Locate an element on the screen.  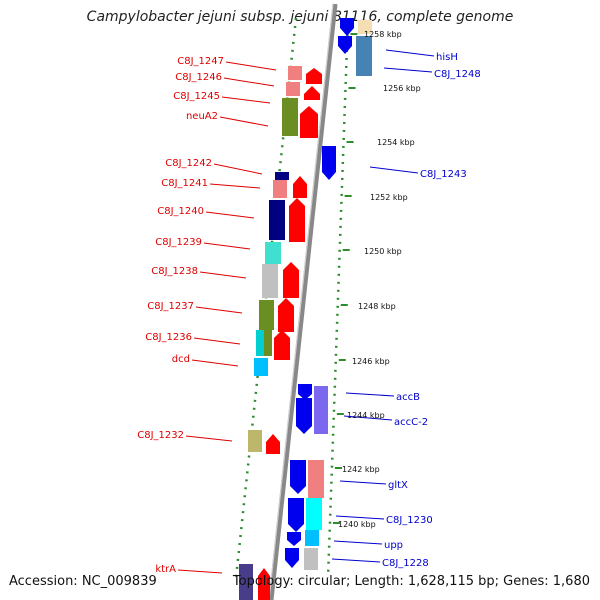
gene-label-C8J_1242: C8J_1242 is located at coordinates (188, 163).